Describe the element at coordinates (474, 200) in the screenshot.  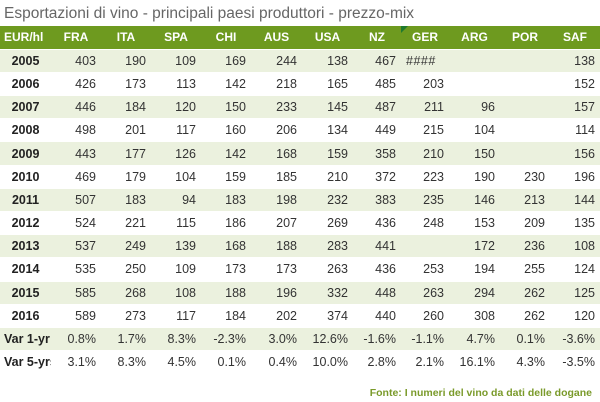
I see `data-cell: 146` at that location.